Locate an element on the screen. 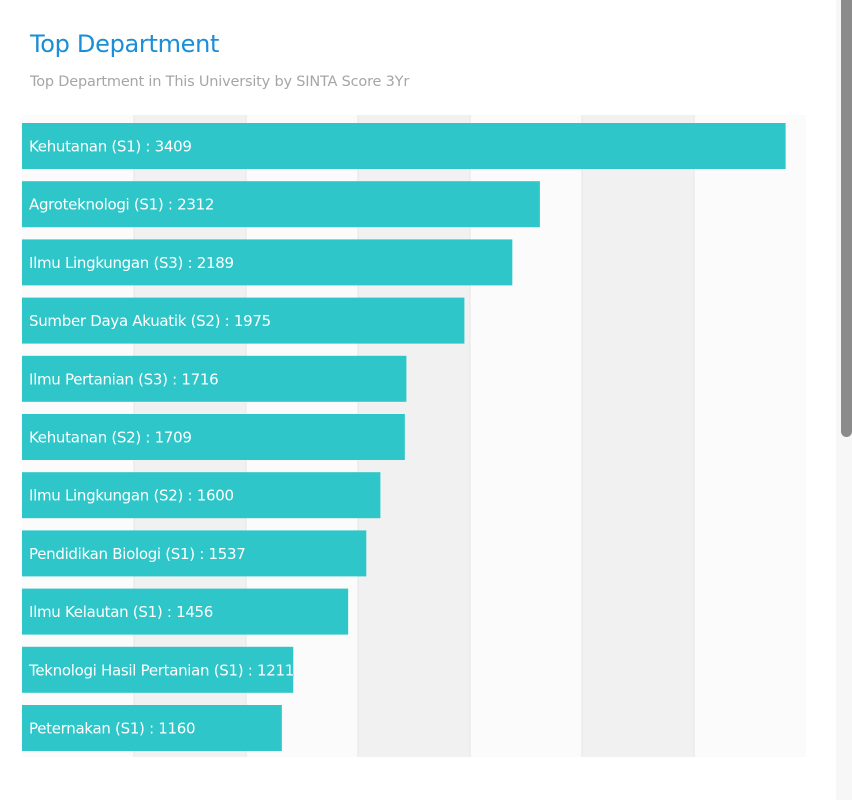 The width and height of the screenshot is (852, 800). bar-label: Agroteknologi (S1) : 2312 is located at coordinates (121, 205).